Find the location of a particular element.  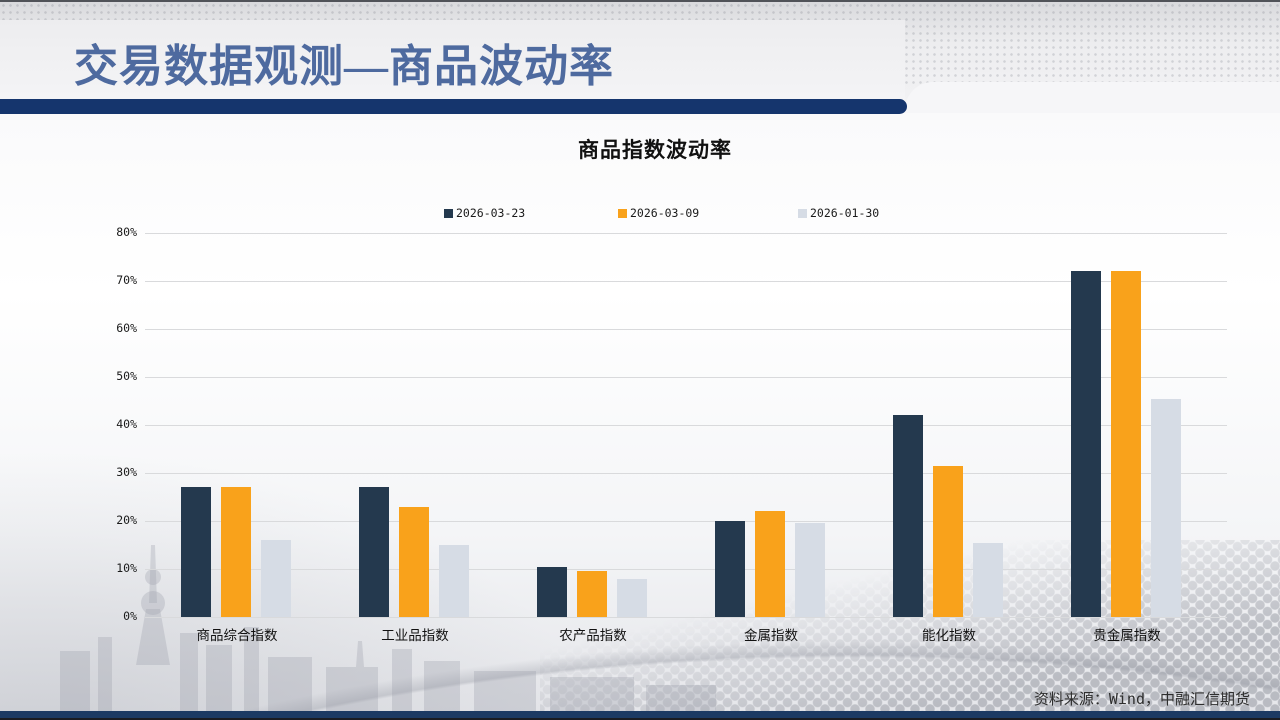

bar-2026-03-09-农产品指数 is located at coordinates (592, 594).